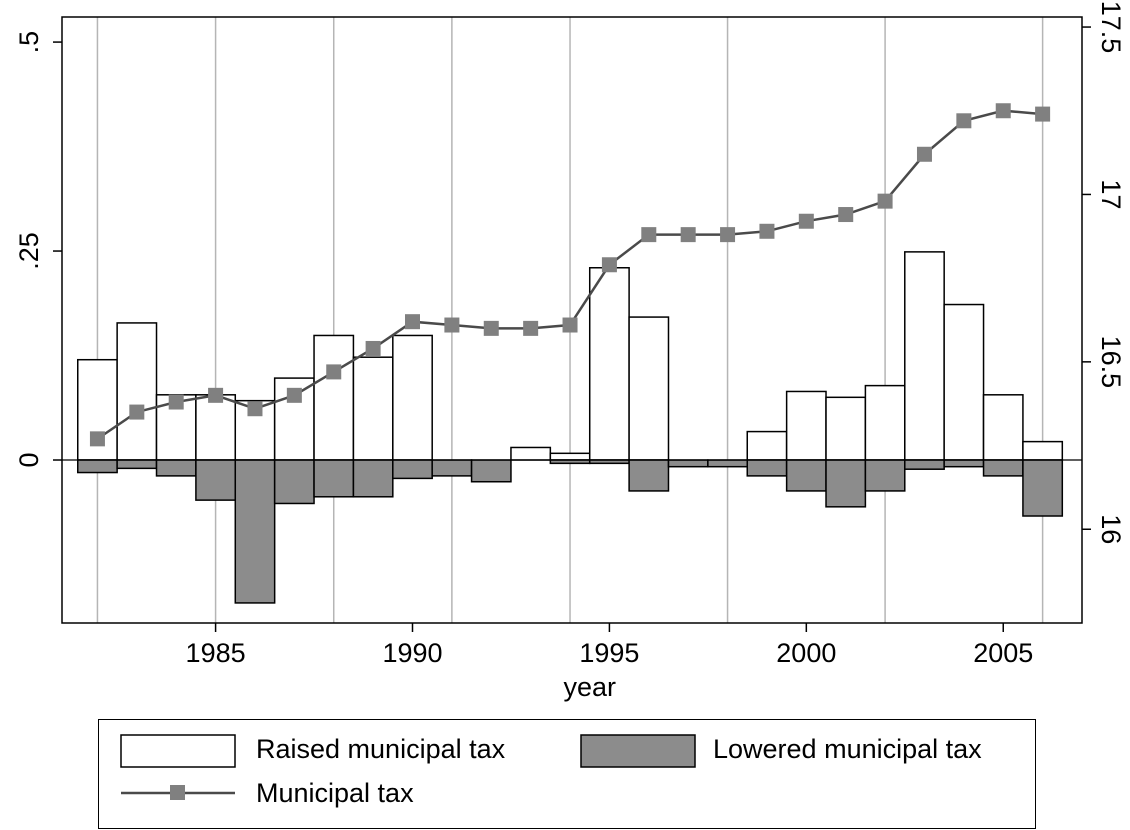 The width and height of the screenshot is (1130, 830). Describe the element at coordinates (1111, 27) in the screenshot. I see `right-y-tick-label: 17.5` at that location.